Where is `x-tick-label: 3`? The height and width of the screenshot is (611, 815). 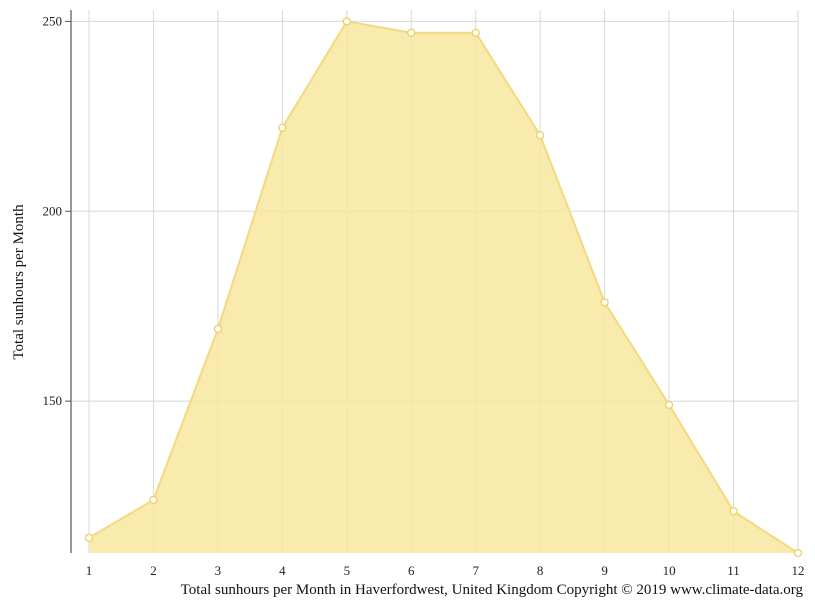 x-tick-label: 3 is located at coordinates (218, 570).